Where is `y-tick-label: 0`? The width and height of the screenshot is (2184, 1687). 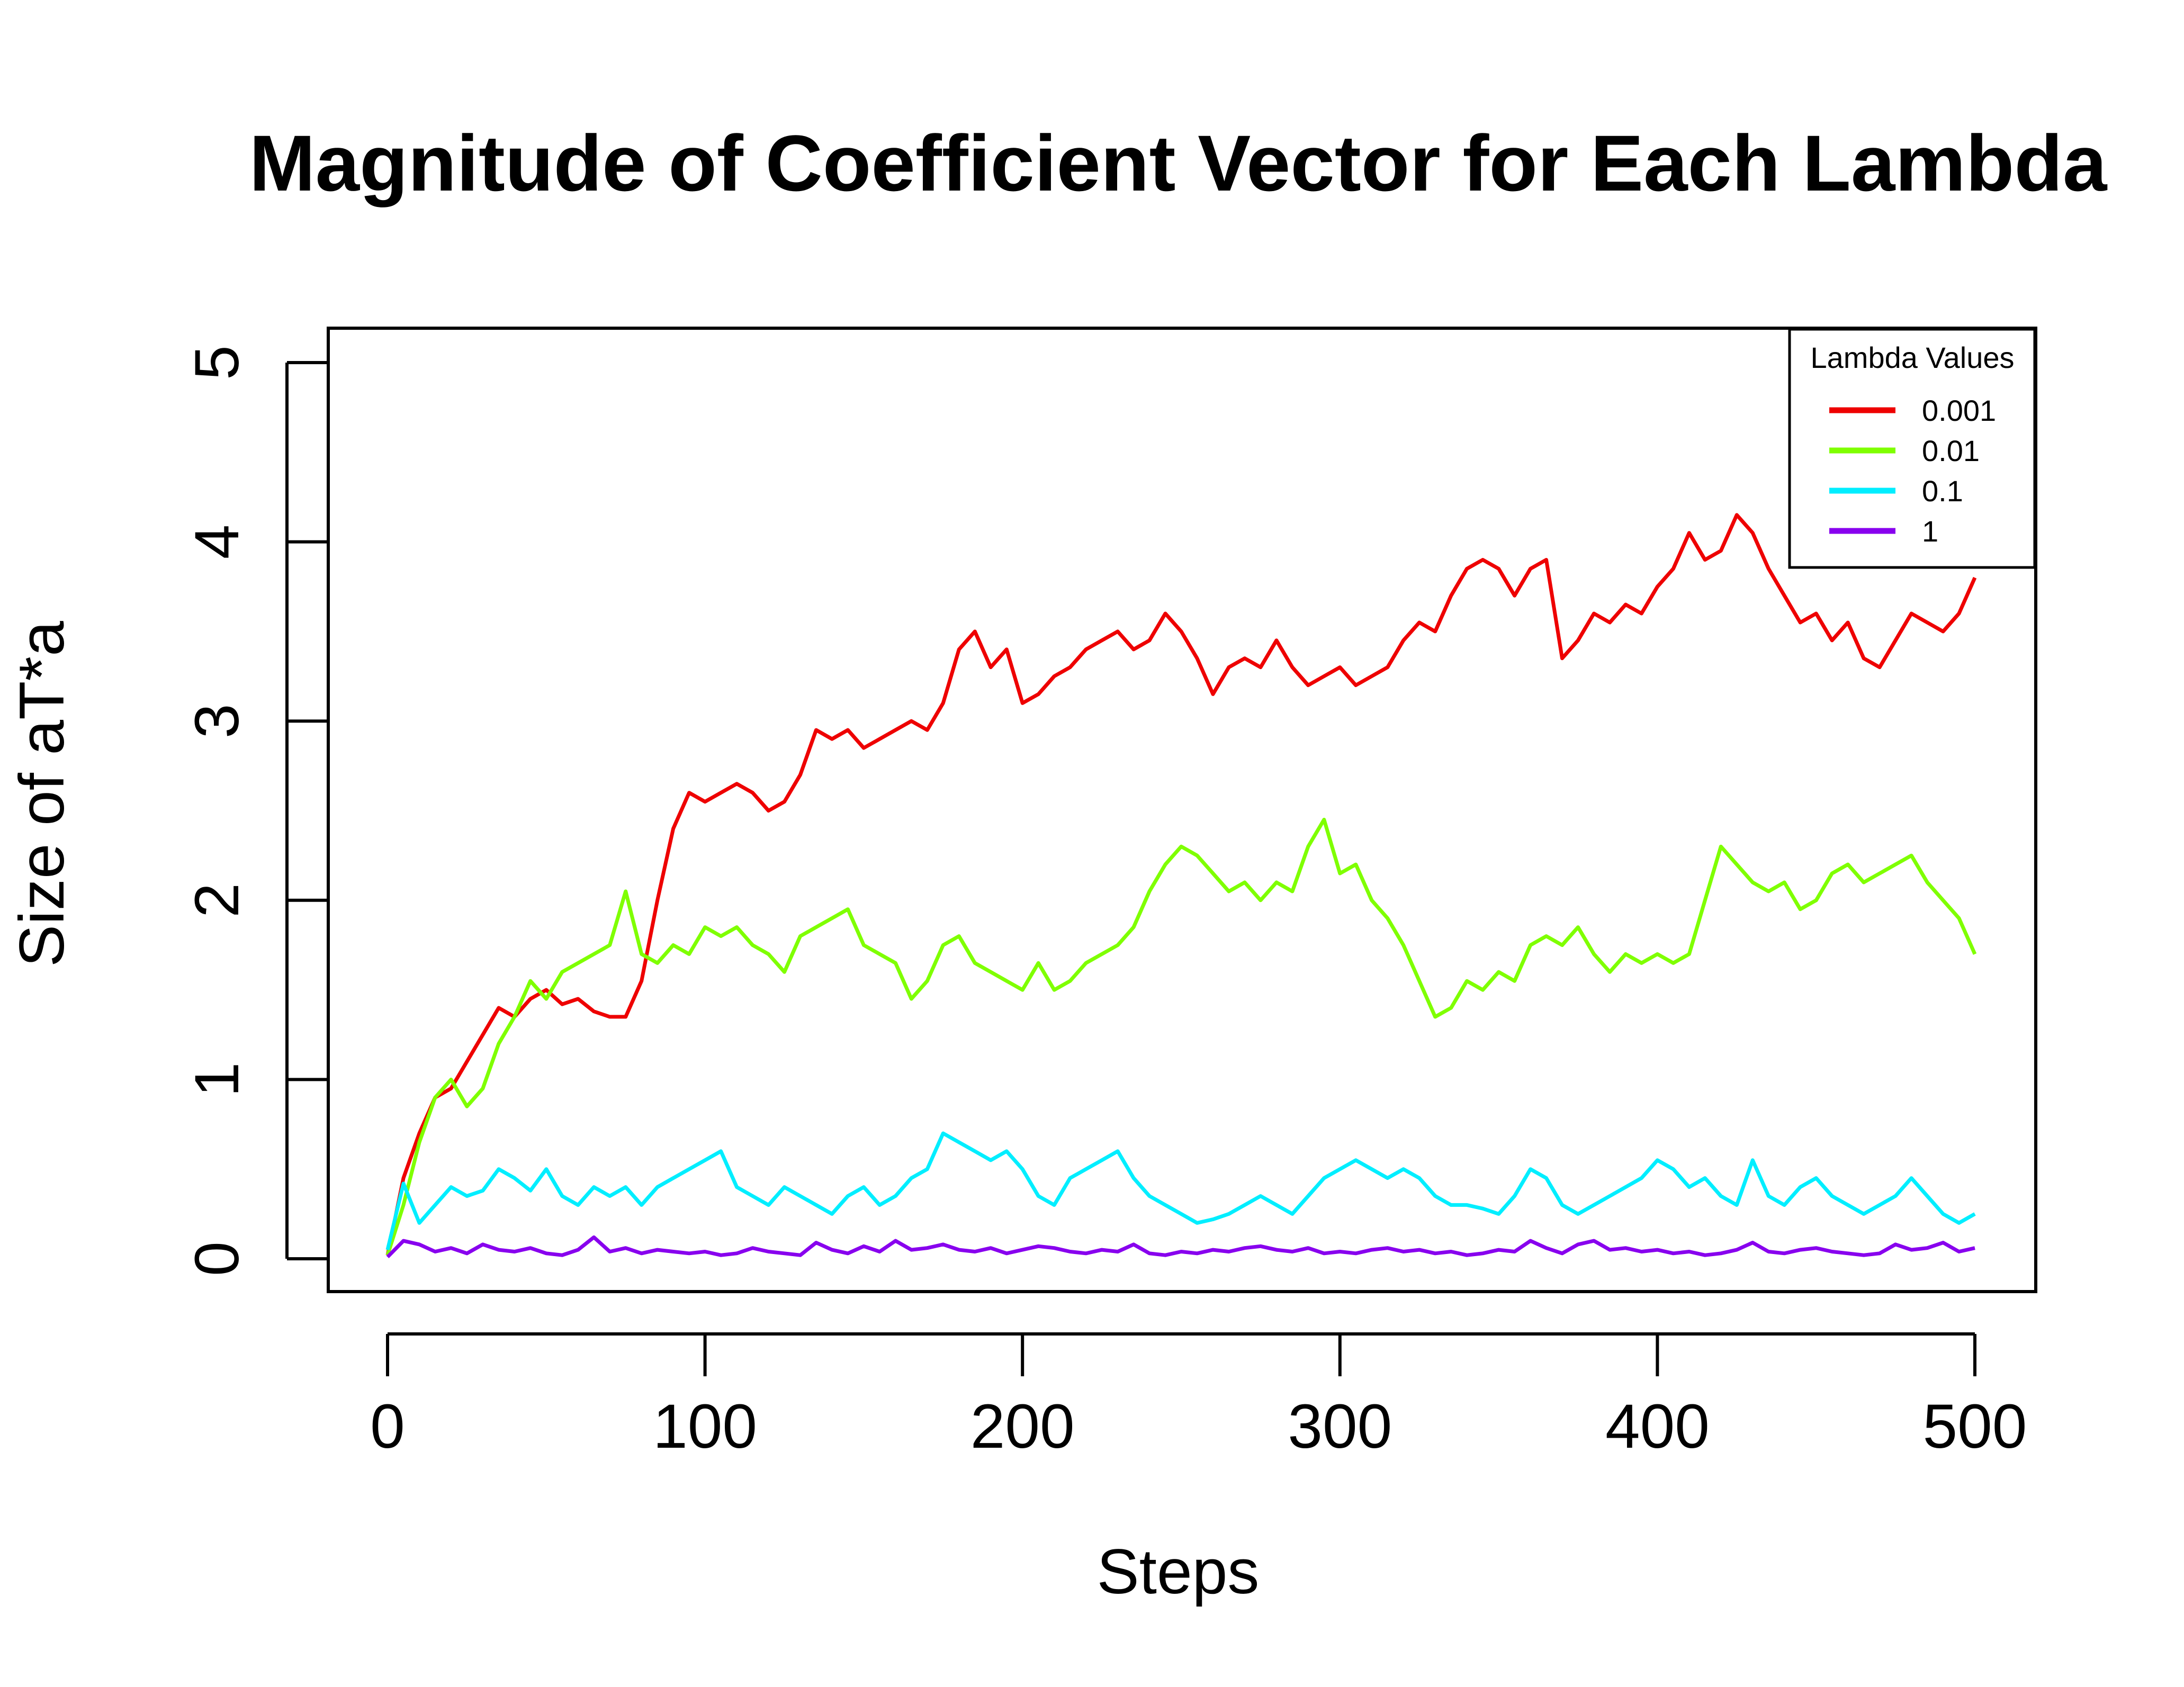
y-tick-label: 0 is located at coordinates (217, 1258).